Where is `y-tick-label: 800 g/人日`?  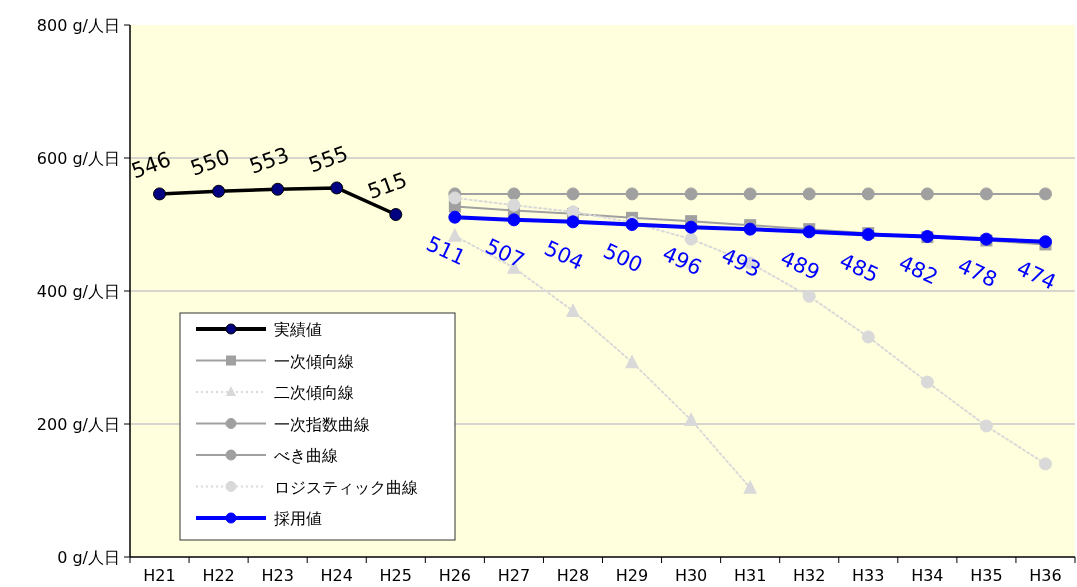
y-tick-label: 800 g/人日 is located at coordinates (78, 25).